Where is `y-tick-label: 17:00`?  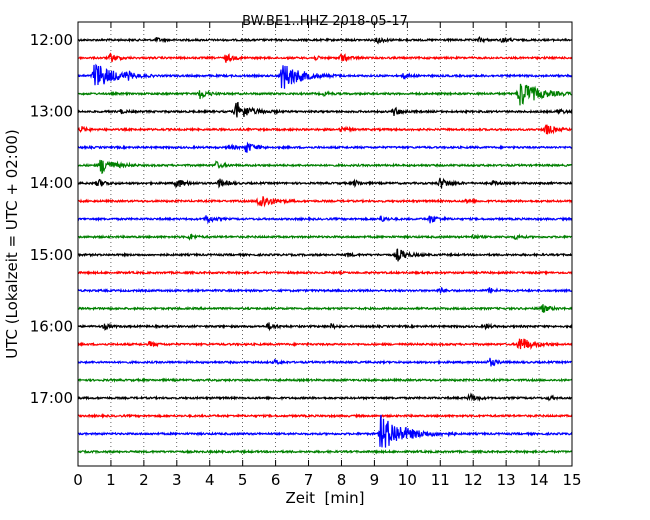
y-tick-label: 17:00 is located at coordinates (51, 398).